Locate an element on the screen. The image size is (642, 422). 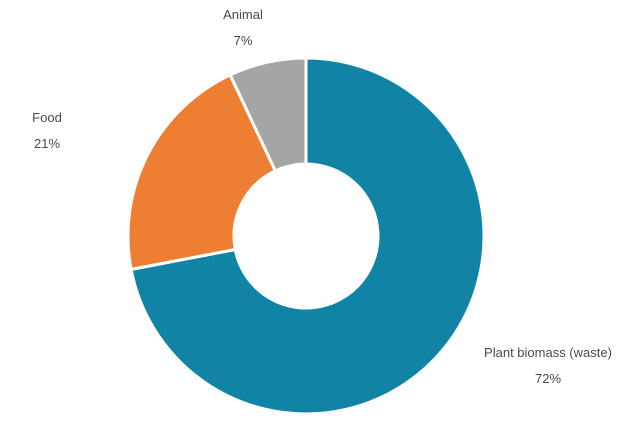
slice-animal is located at coordinates (268, 114).